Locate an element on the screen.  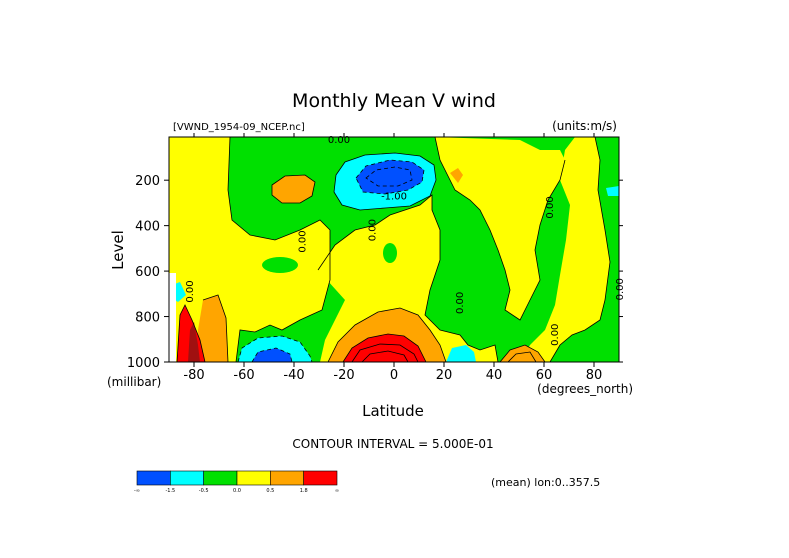
x-tick-label-6: 40 is located at coordinates (494, 375).